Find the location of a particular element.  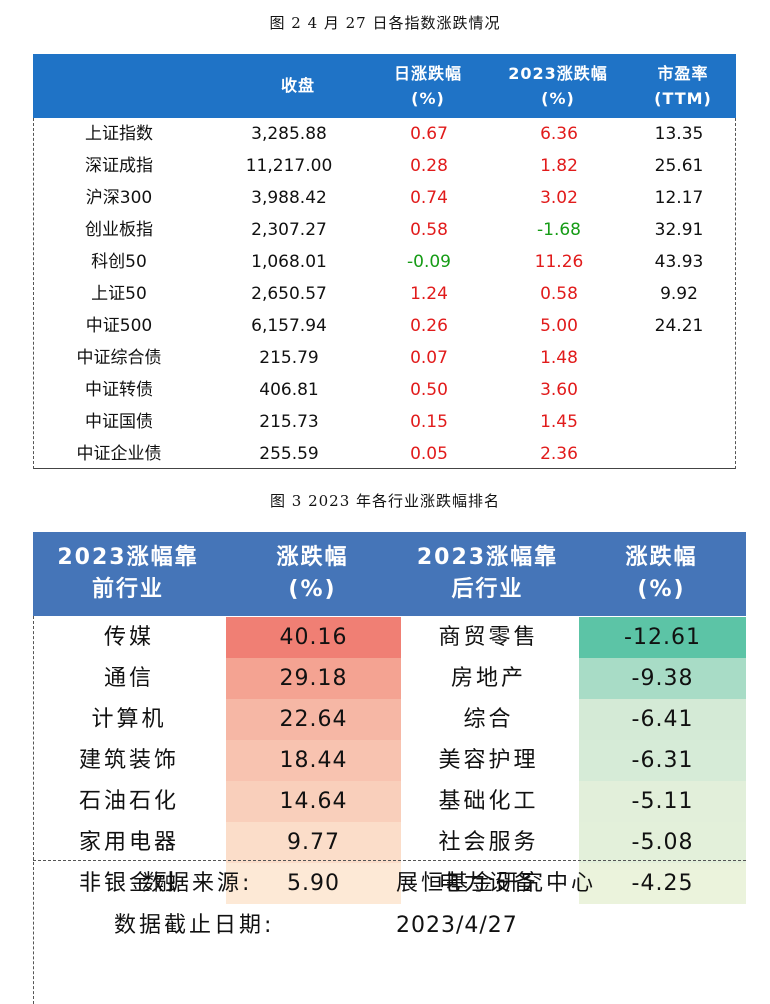

header-bottom-industry: 2023涨幅靠 后行业 is located at coordinates (487, 574).